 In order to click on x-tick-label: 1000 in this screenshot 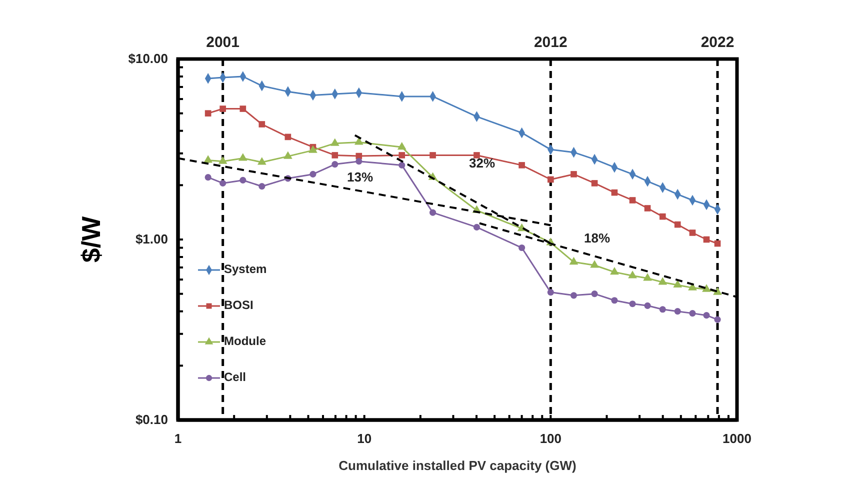, I will do `click(737, 438)`.